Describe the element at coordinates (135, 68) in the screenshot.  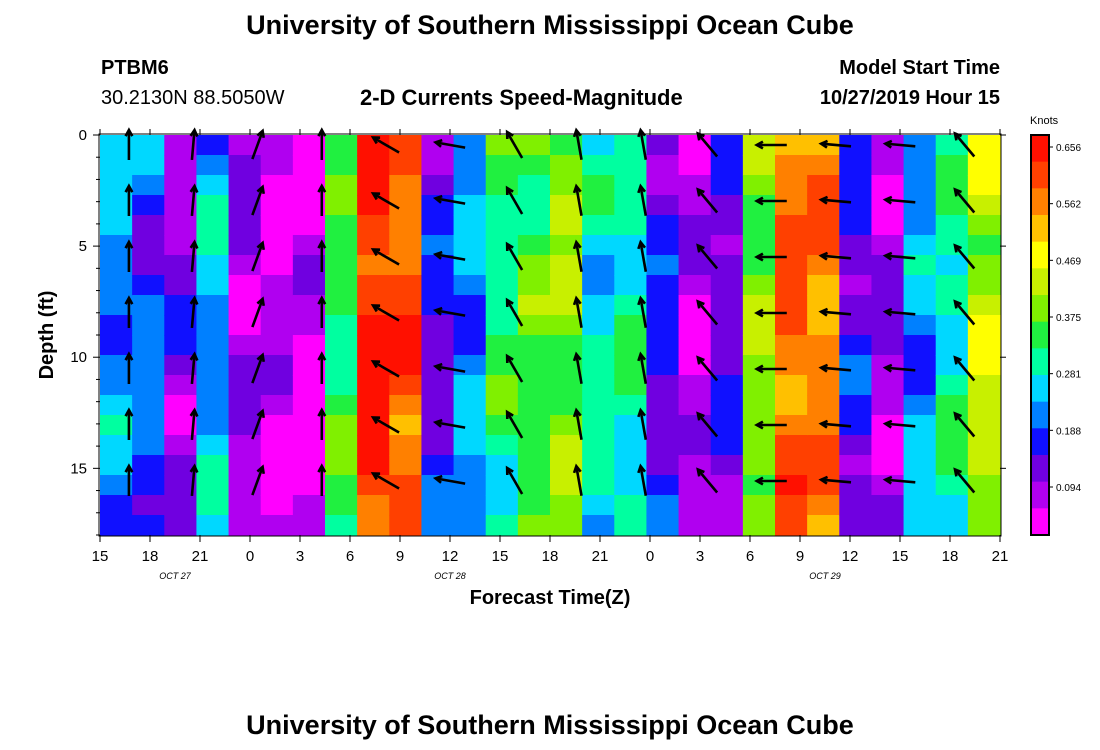
I see `station-id: PTBM6` at that location.